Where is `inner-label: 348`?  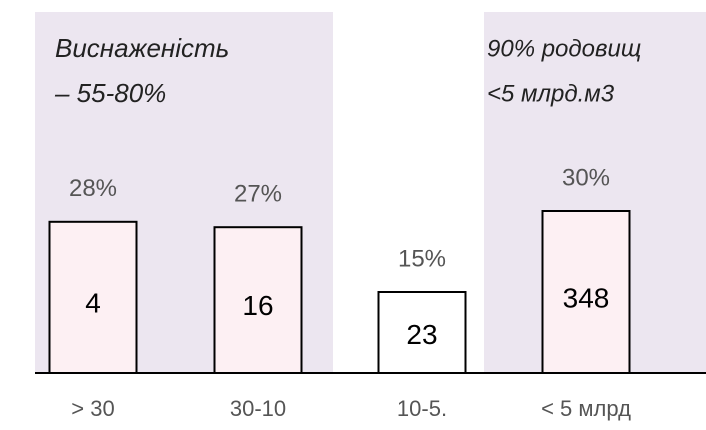
inner-label: 348 is located at coordinates (586, 297).